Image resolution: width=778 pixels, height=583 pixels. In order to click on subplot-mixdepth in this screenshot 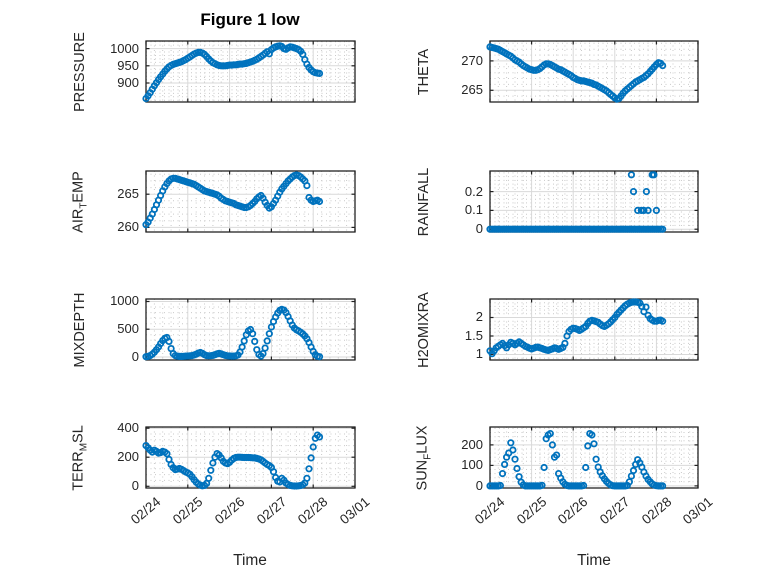, I will do `click(249, 329)`.